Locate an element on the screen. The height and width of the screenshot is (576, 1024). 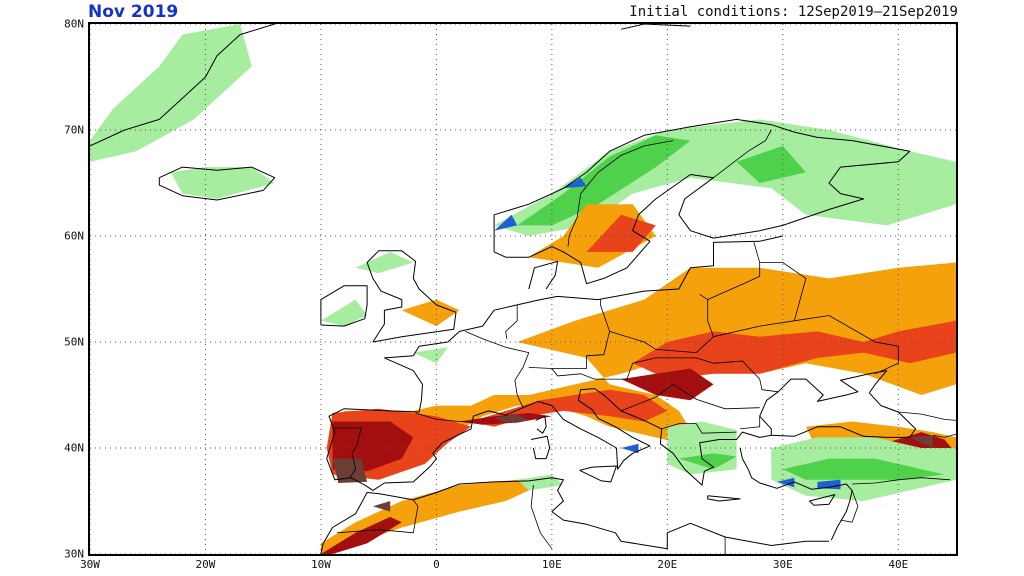
coastline-continent-north is located at coordinates (583, 297).